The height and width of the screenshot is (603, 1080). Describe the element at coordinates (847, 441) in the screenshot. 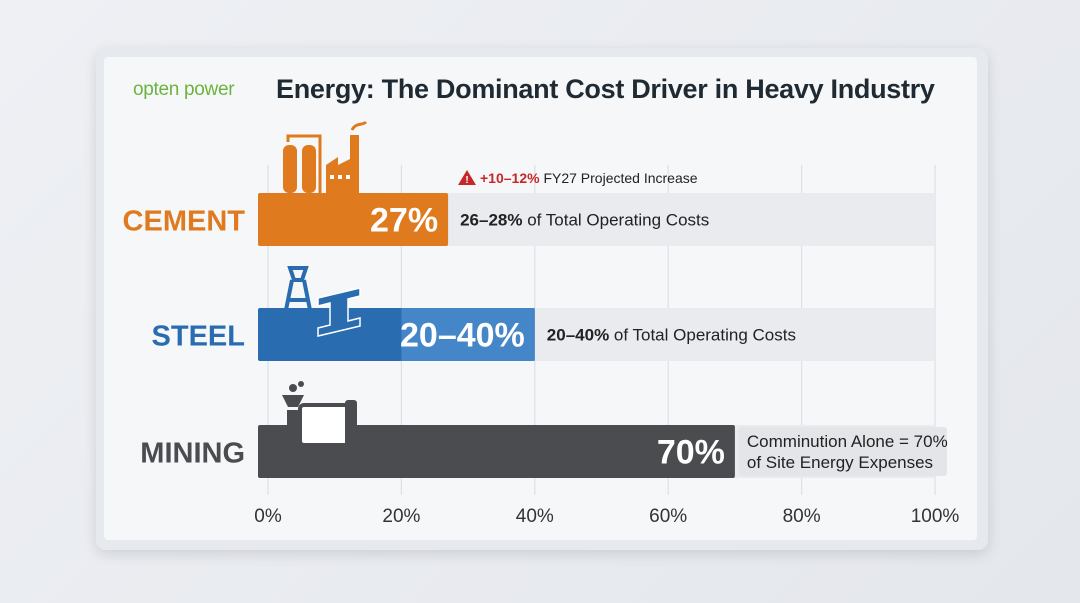

I see `note-text: Comminution Alone = 70%` at that location.